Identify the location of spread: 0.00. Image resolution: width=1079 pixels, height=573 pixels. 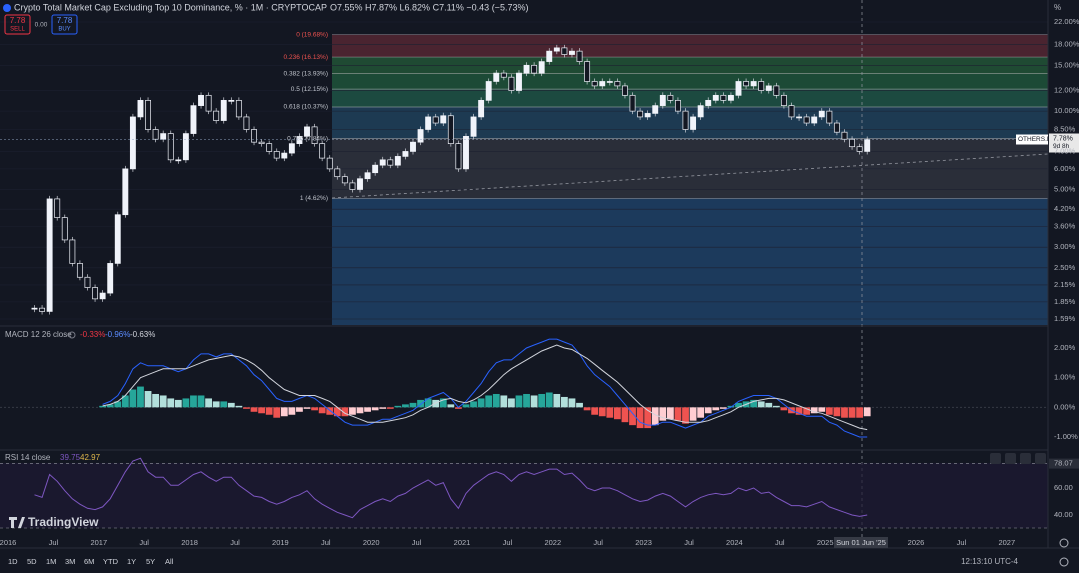
(41, 25).